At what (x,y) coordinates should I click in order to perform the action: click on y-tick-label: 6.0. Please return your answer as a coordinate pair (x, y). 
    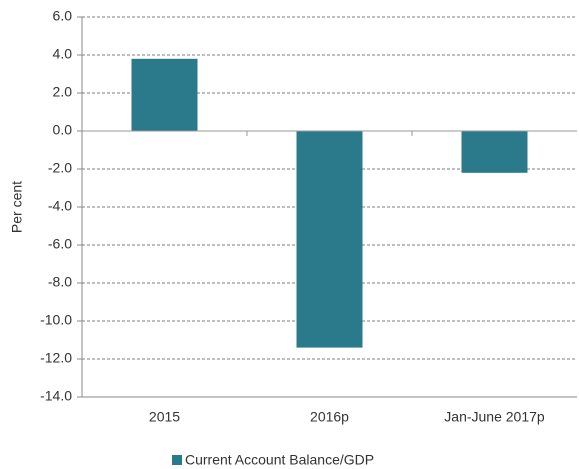
    Looking at the image, I should click on (63, 16).